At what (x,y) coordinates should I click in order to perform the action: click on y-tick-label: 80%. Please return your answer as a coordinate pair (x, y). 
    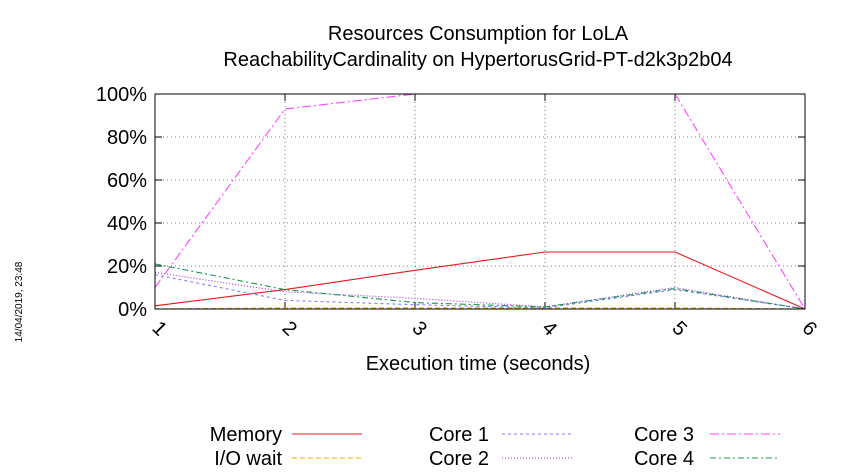
    Looking at the image, I should click on (127, 138).